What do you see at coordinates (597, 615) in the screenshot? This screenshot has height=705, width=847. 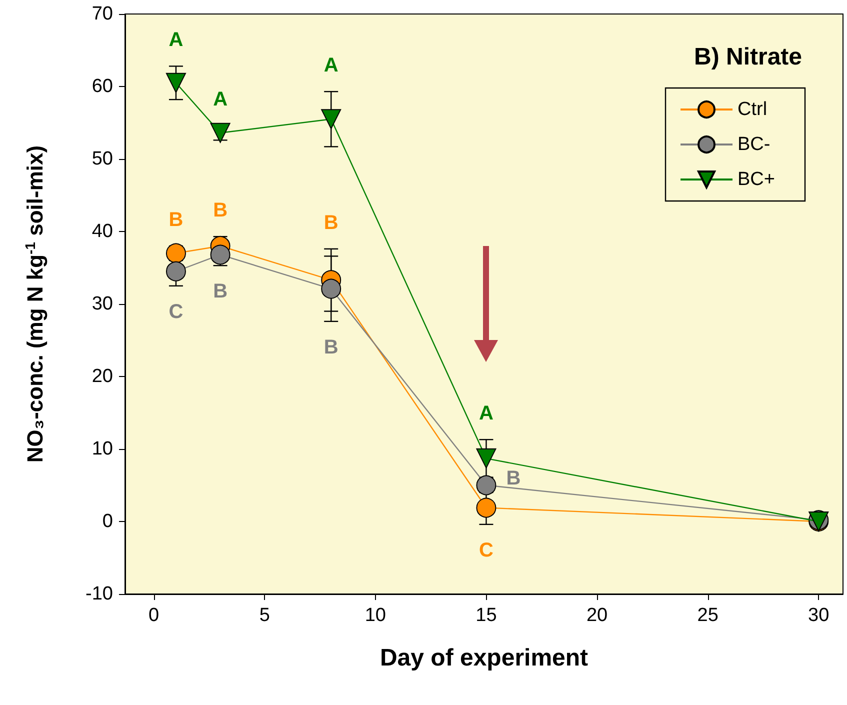 I see `x-tick-label: 20` at bounding box center [597, 615].